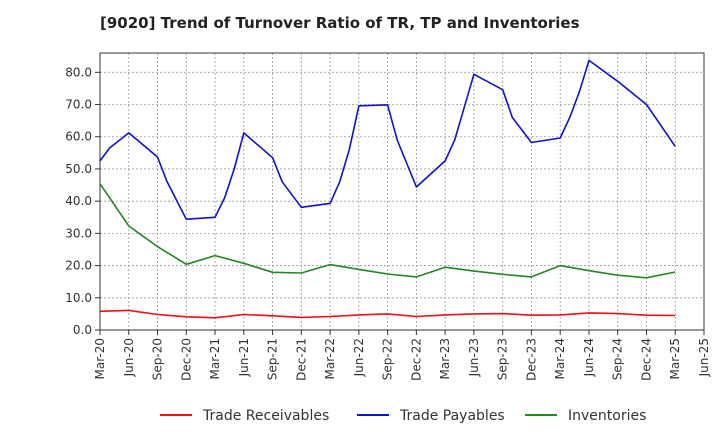 The width and height of the screenshot is (720, 440). What do you see at coordinates (474, 357) in the screenshot?
I see `x-tick-label: Jun-23` at bounding box center [474, 357].